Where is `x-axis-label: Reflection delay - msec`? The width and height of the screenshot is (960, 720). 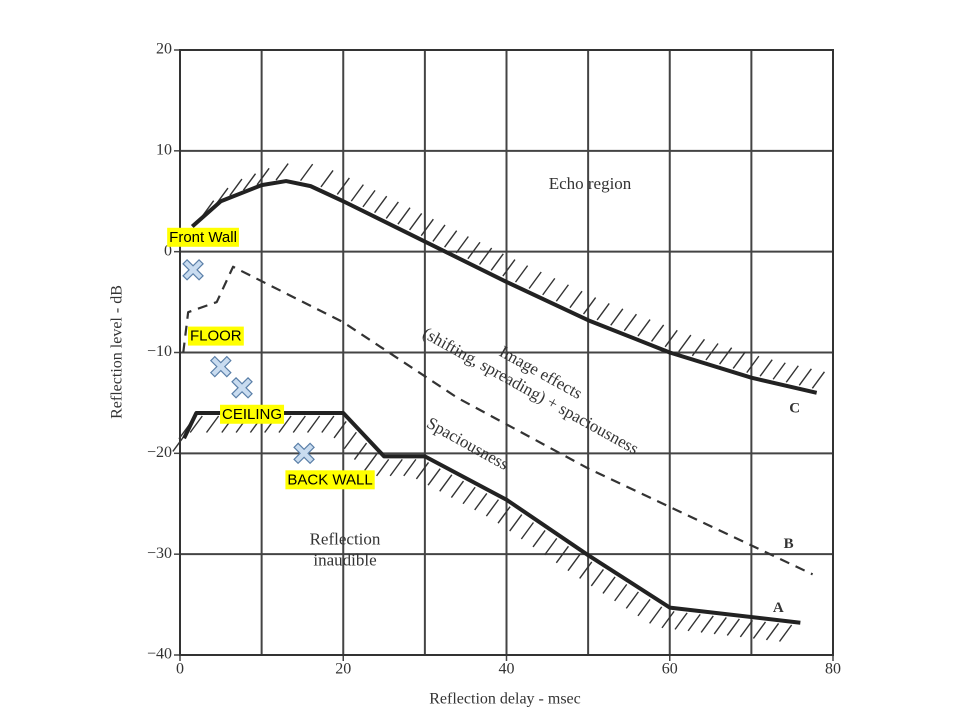
x-axis-label: Reflection delay - msec is located at coordinates (505, 699).